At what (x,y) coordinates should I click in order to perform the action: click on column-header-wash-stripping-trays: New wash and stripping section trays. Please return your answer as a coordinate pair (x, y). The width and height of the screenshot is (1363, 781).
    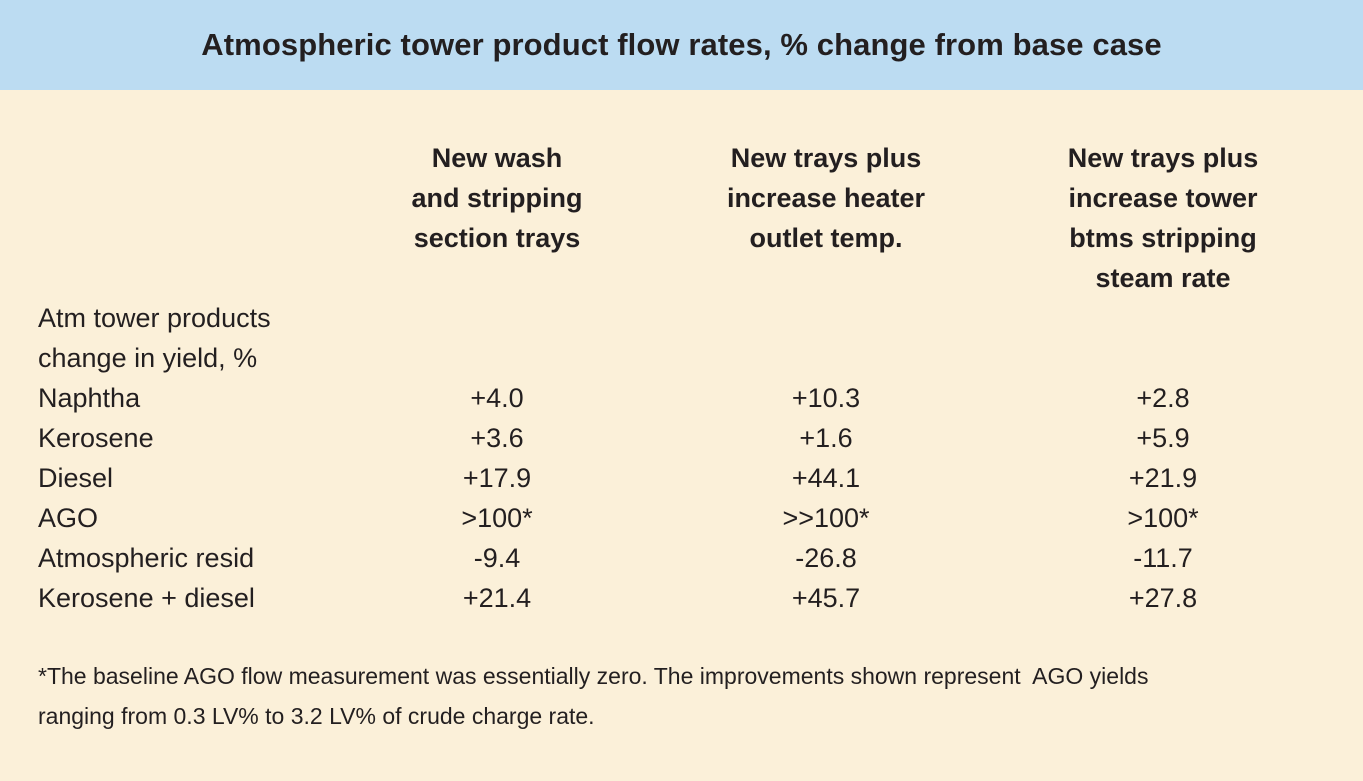
    Looking at the image, I should click on (497, 198).